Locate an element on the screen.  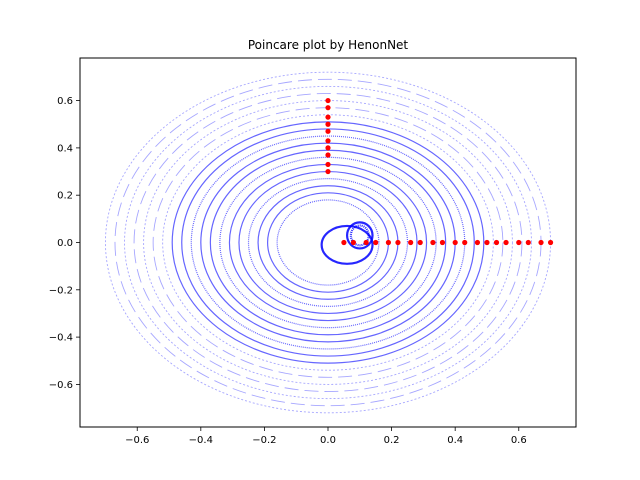
x-axis: −0.6 −0.4 −0.2 0.0 0.2 0.4 0.6 is located at coordinates (326, 436).